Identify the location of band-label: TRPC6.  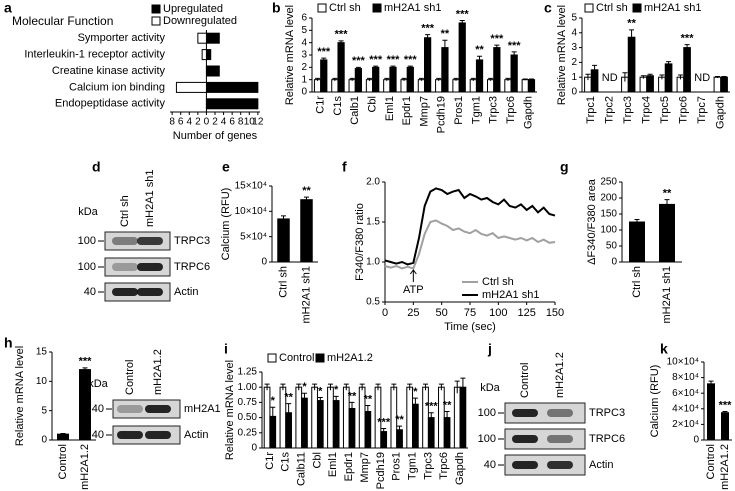
(192, 267).